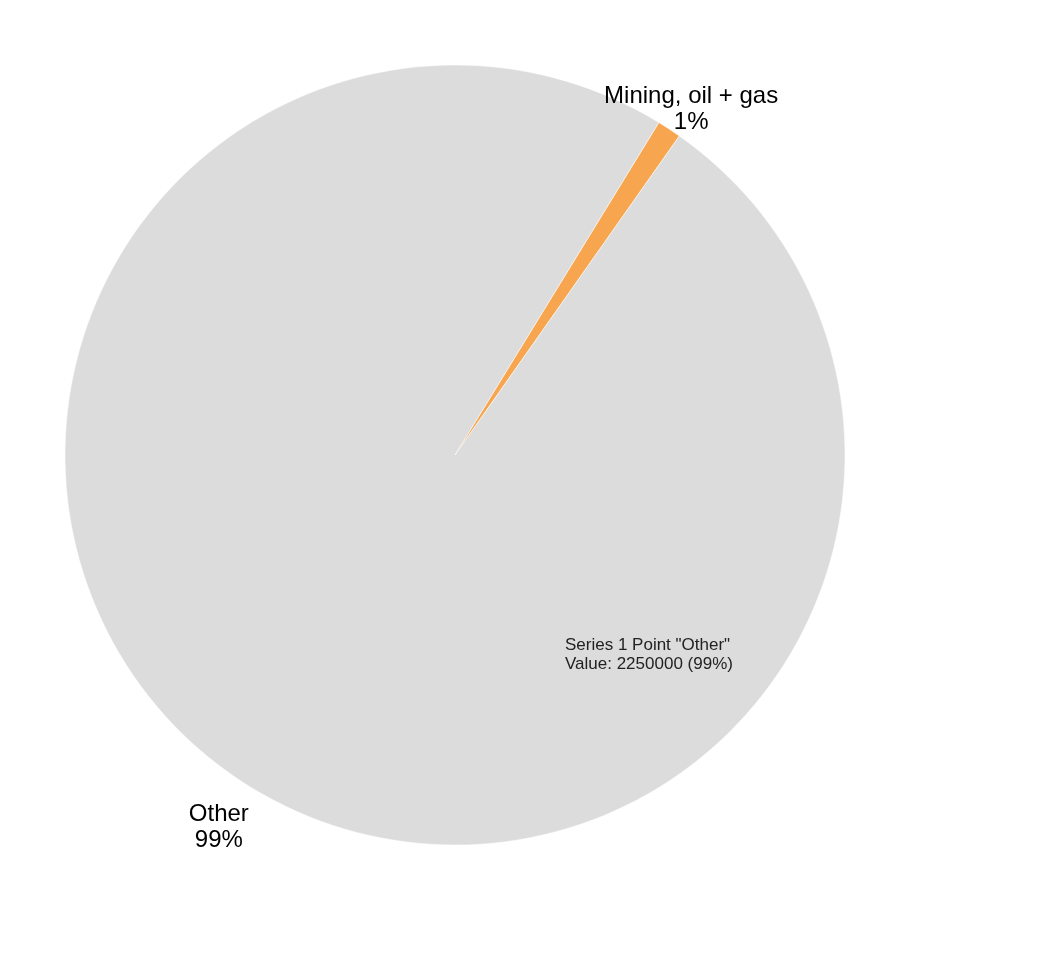 Image resolution: width=1058 pixels, height=965 pixels. What do you see at coordinates (691, 120) in the screenshot?
I see `data-label: 1%` at bounding box center [691, 120].